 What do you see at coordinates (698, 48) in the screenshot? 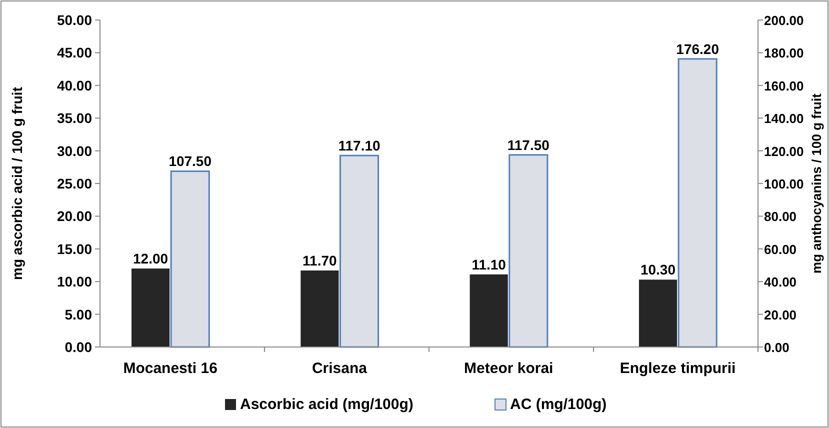
I see `data-label: 176.20` at bounding box center [698, 48].